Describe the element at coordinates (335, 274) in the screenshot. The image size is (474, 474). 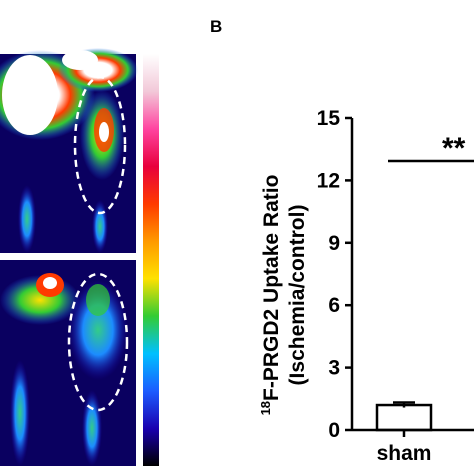
I see `y-axis: 0 3 6 9 12 15` at that location.